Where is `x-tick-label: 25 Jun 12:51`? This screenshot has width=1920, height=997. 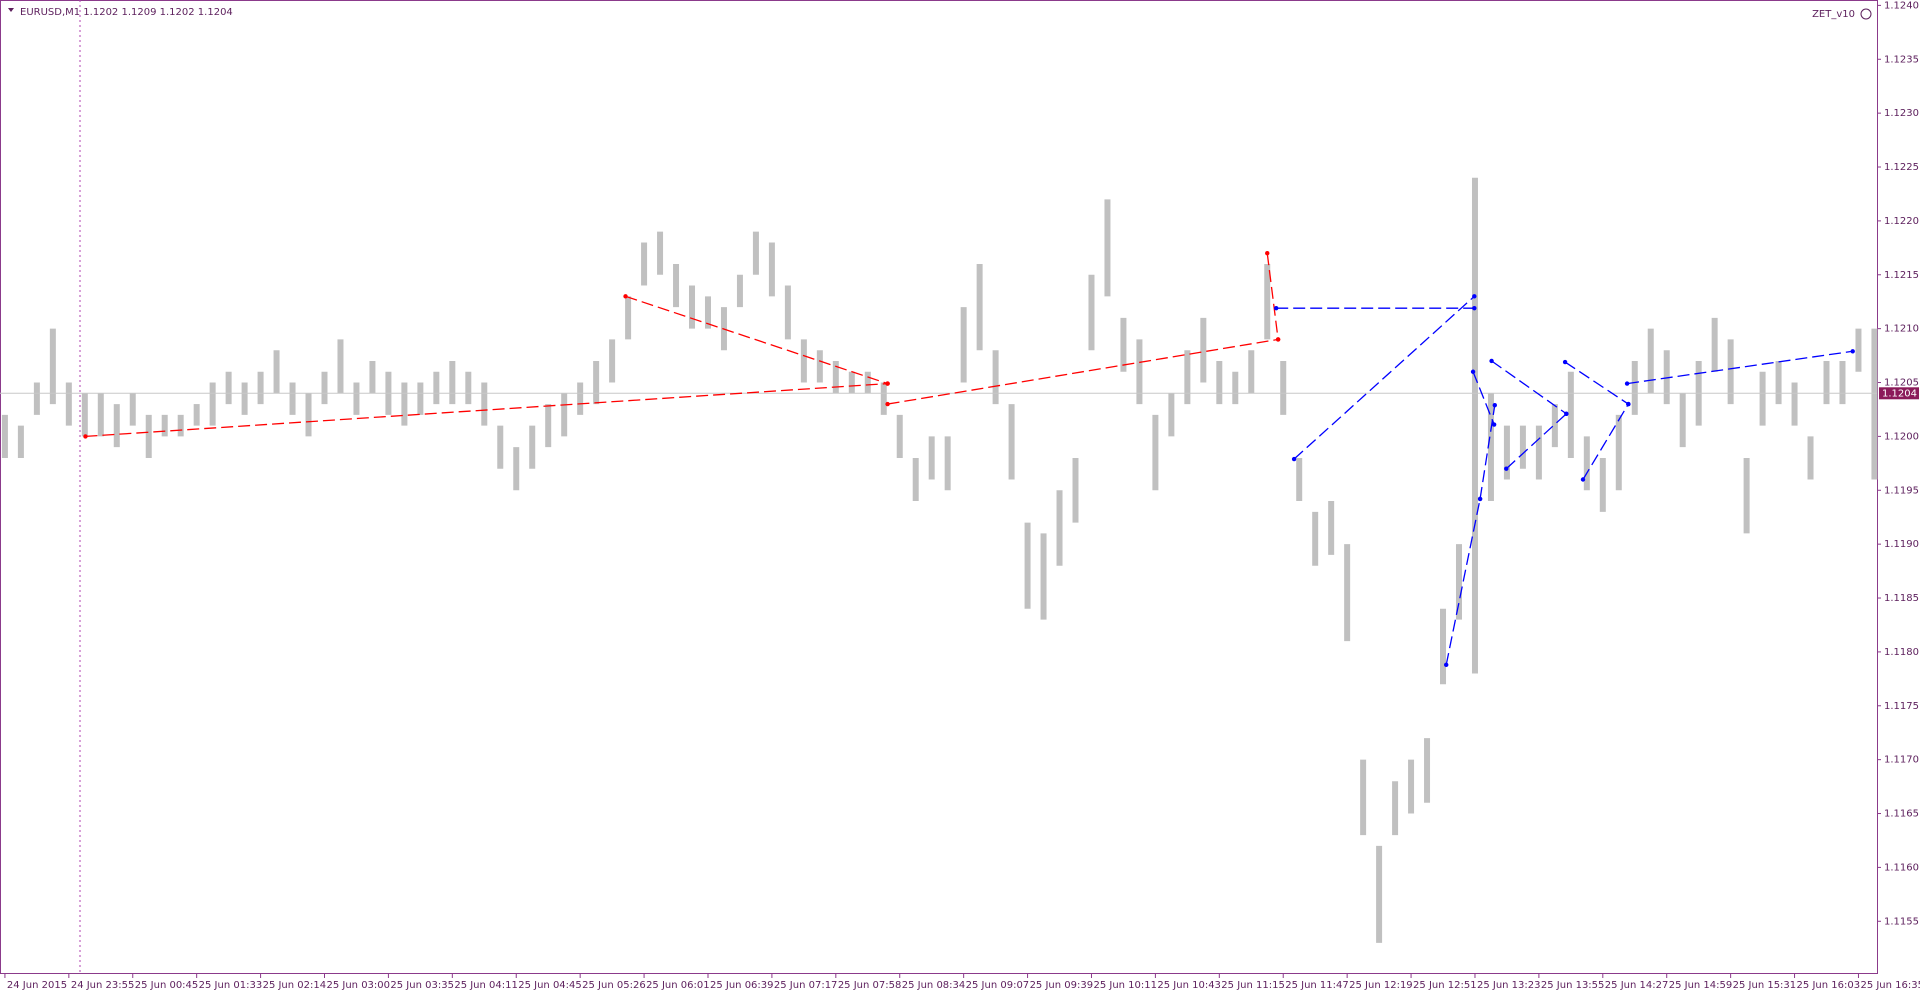 x-tick-label: 25 Jun 12:51 is located at coordinates (1445, 985).